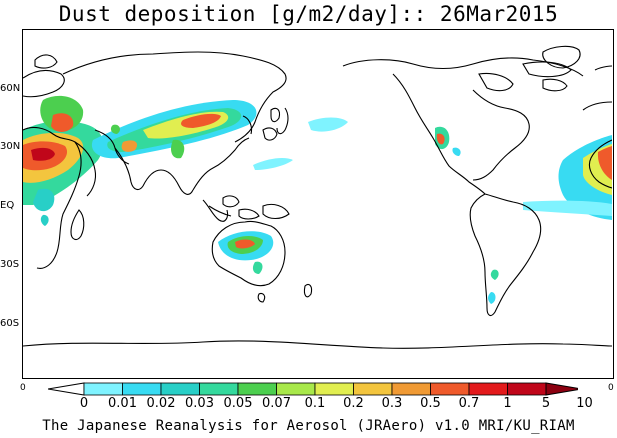 The height and width of the screenshot is (438, 617). What do you see at coordinates (199, 403) in the screenshot?
I see `colorbar-tick-label: 0.03` at bounding box center [199, 403].